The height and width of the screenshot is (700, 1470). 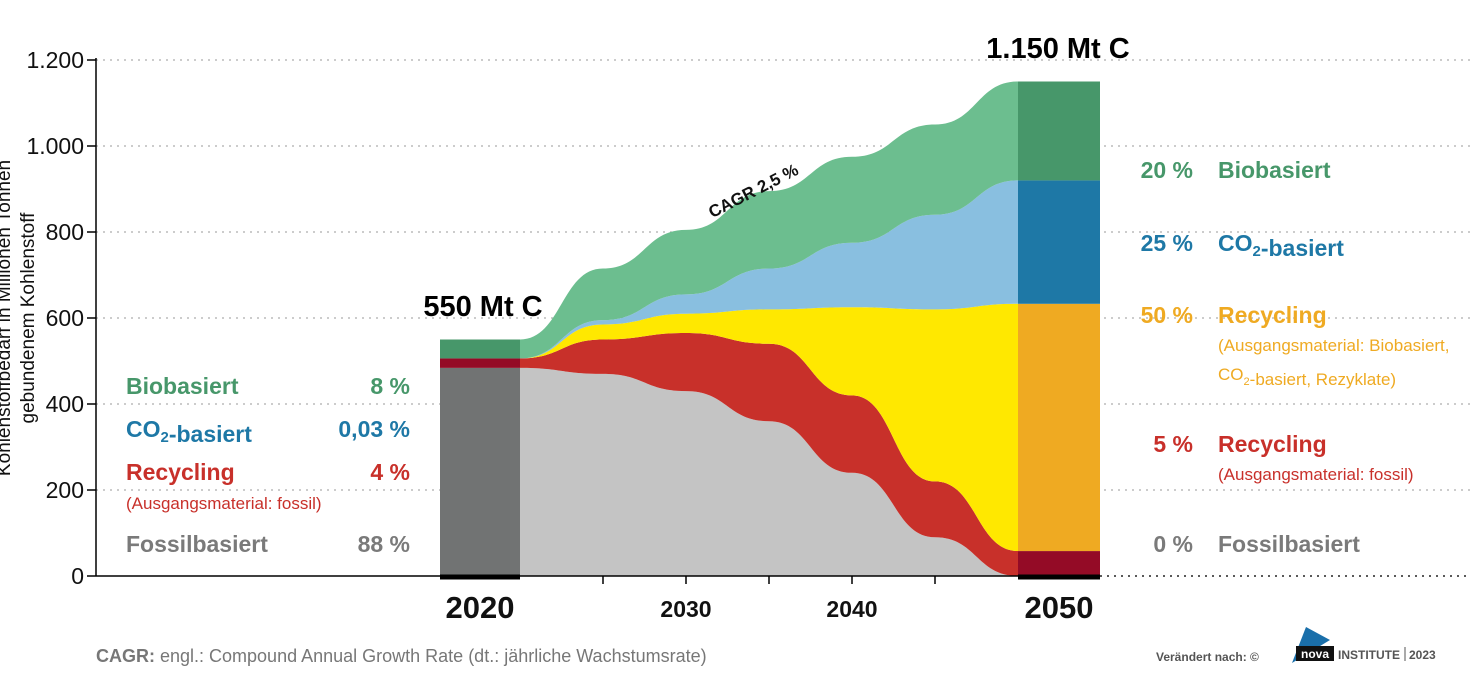 I want to click on y-tick-label: 800, so click(x=65, y=232).